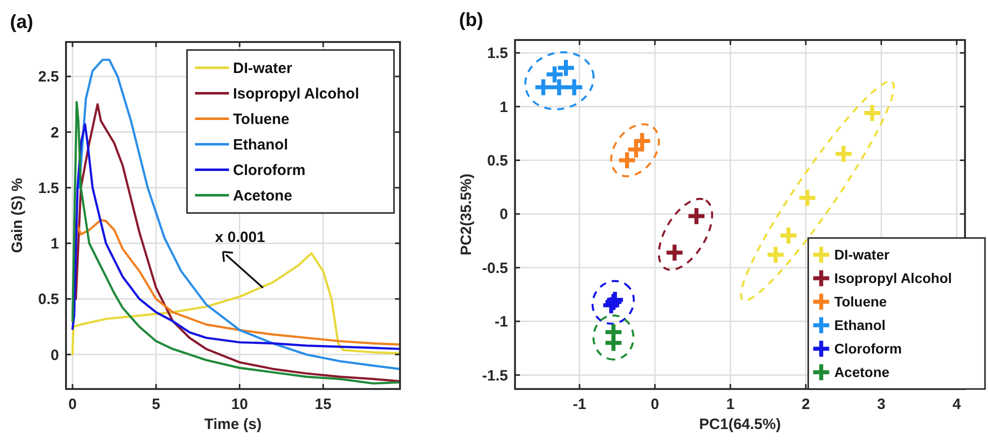 The height and width of the screenshot is (443, 988). Describe the element at coordinates (17, 216) in the screenshot. I see `y-axis-title: Gain (S) %` at that location.